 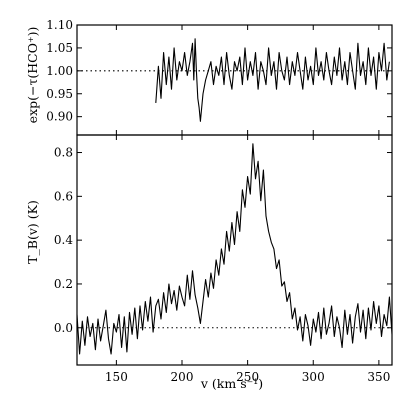 What do you see at coordinates (231, 383) in the screenshot?
I see `x-axis-label: v (km s⁻¹)` at bounding box center [231, 383].